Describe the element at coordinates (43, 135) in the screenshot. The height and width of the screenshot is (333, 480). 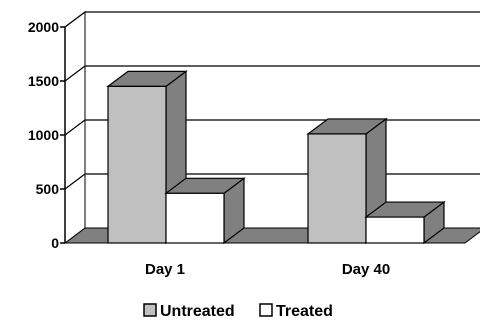
I see `y-tick-label: 1000` at that location.